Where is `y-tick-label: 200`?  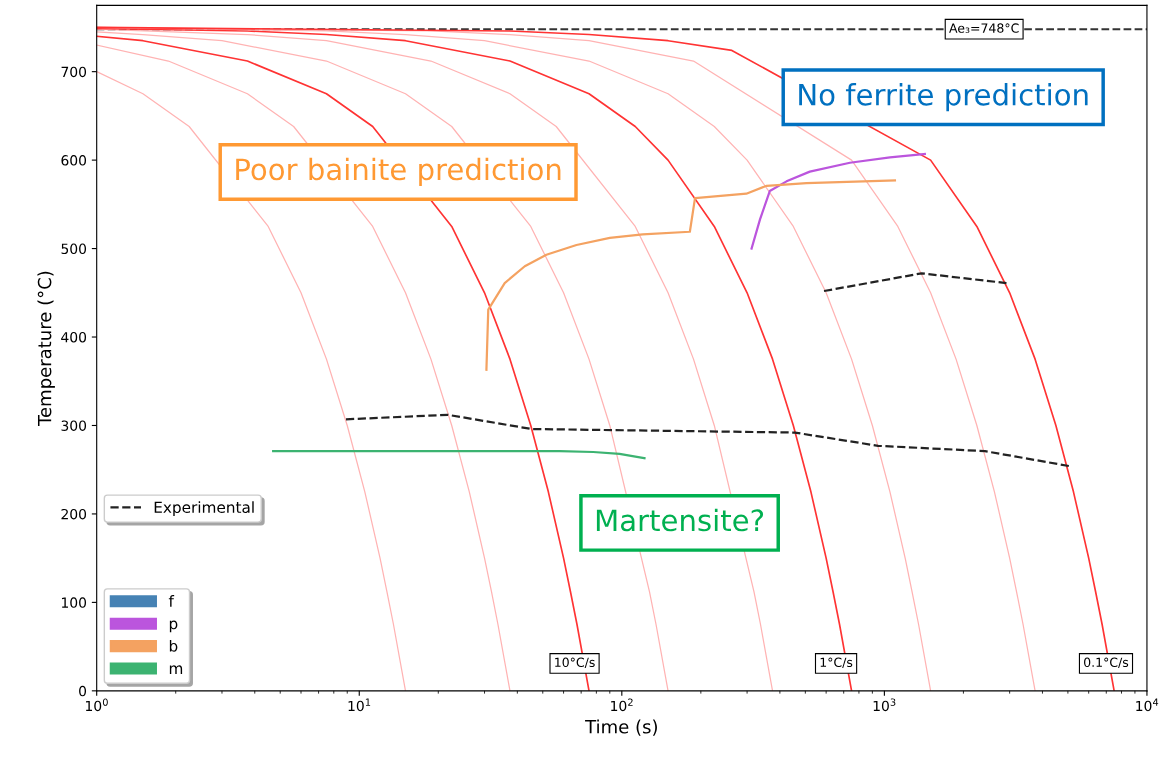
y-tick-label: 200 is located at coordinates (74, 514).